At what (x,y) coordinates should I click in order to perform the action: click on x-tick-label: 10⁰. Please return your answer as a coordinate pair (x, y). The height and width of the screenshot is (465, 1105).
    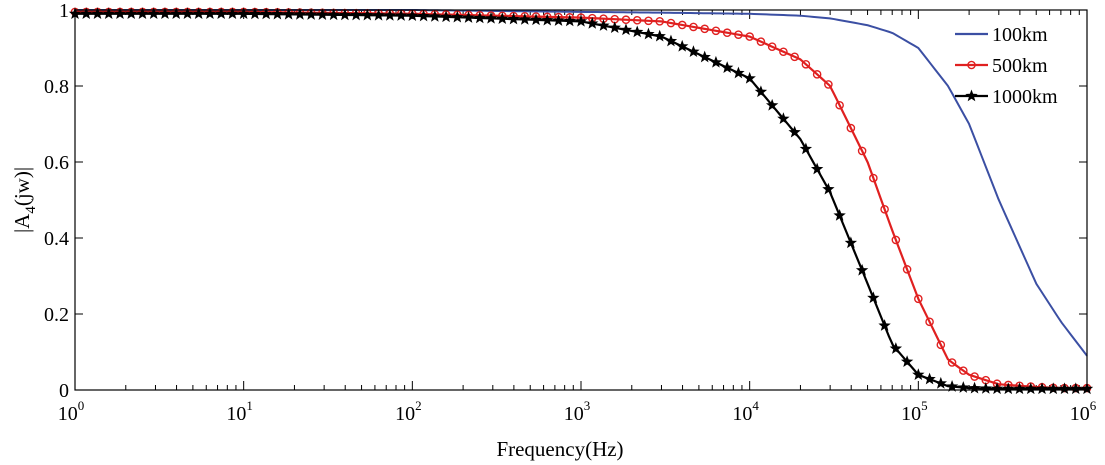
    Looking at the image, I should click on (71, 411).